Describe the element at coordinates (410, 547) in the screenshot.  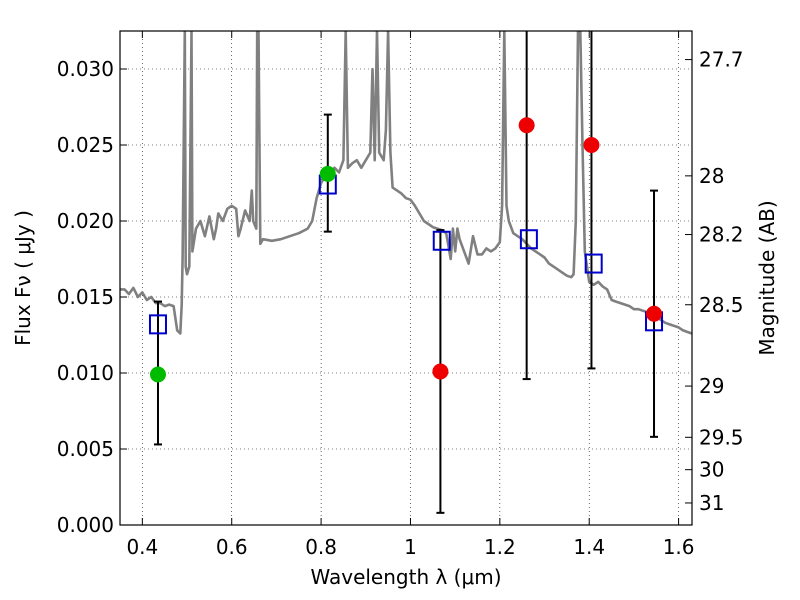
I see `x-tick-label: 1` at that location.